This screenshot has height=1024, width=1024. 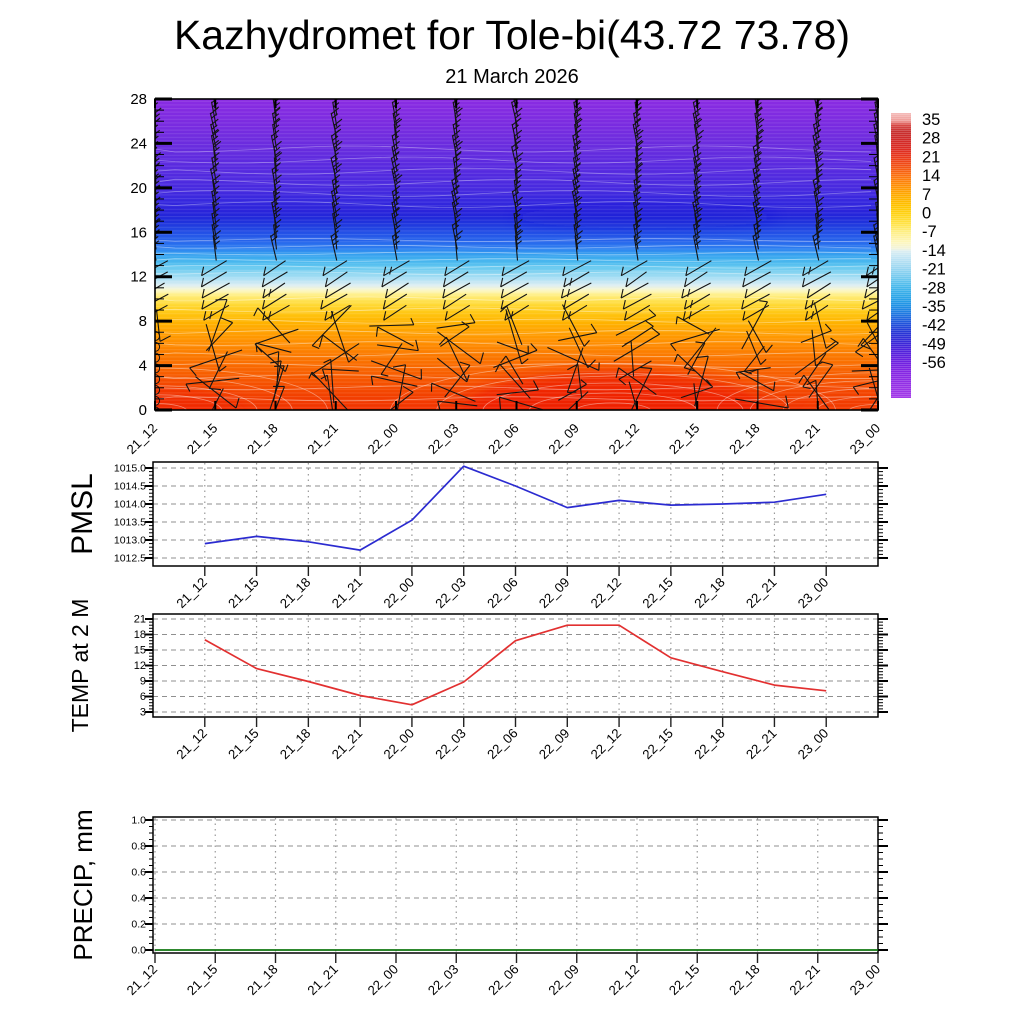 I want to click on time-axis-label: 22_03, so click(x=450, y=593).